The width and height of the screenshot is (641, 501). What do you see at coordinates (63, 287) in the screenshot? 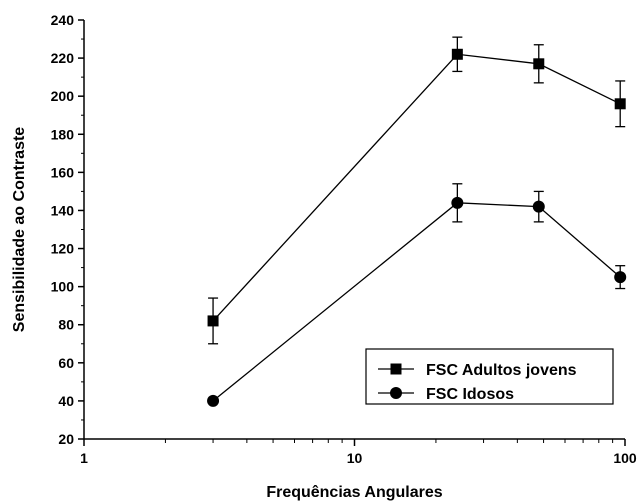
I see `y-tick-label: 100` at bounding box center [63, 287].